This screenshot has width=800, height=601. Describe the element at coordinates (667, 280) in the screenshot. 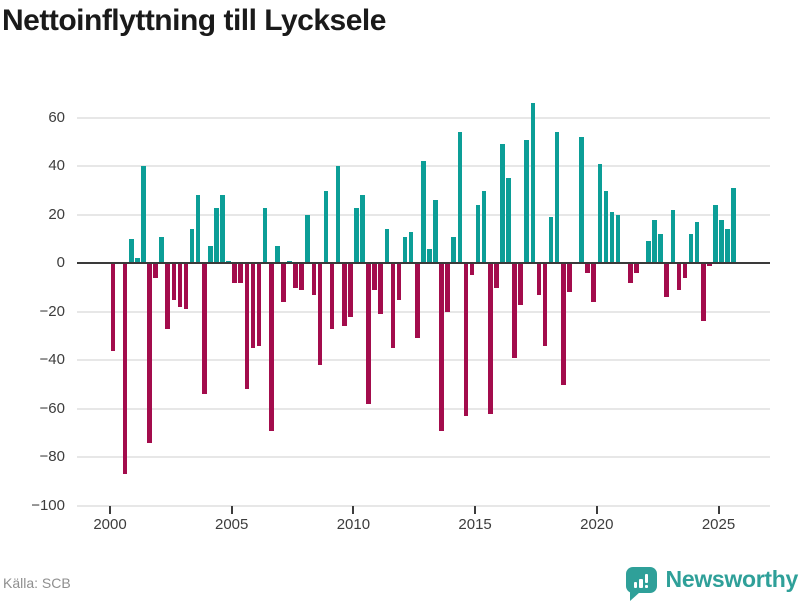

I see `bar-2022Q4` at that location.